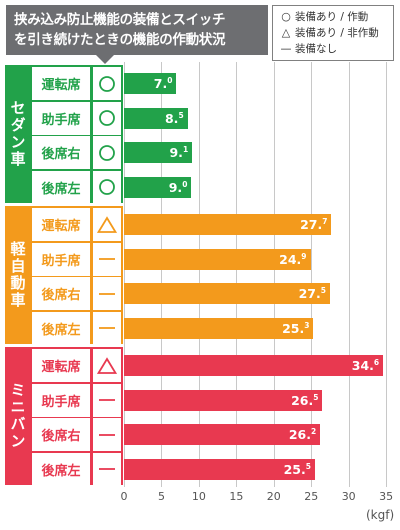 This screenshot has height=530, width=400. I want to click on bar-value-label: 9.1, so click(160, 152).